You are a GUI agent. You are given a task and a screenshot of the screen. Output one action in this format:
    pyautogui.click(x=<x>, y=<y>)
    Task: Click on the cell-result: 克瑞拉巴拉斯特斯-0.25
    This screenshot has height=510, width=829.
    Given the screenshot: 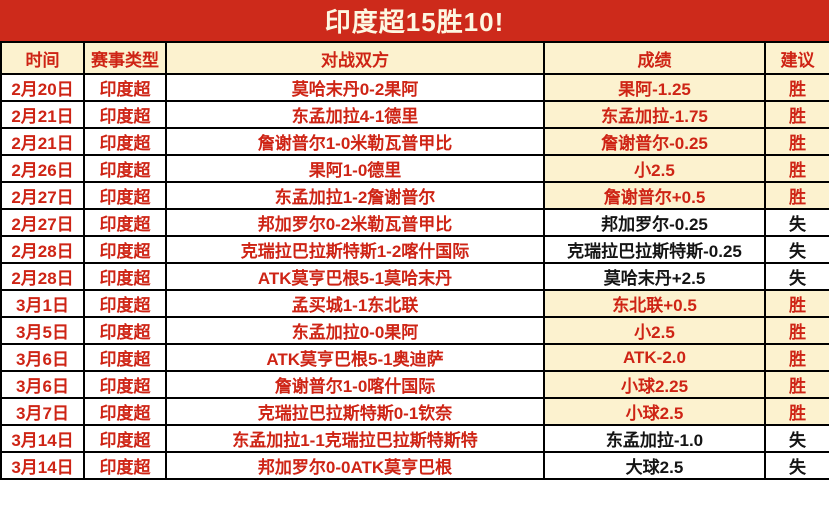 What is the action you would take?
    pyautogui.click(x=654, y=249)
    